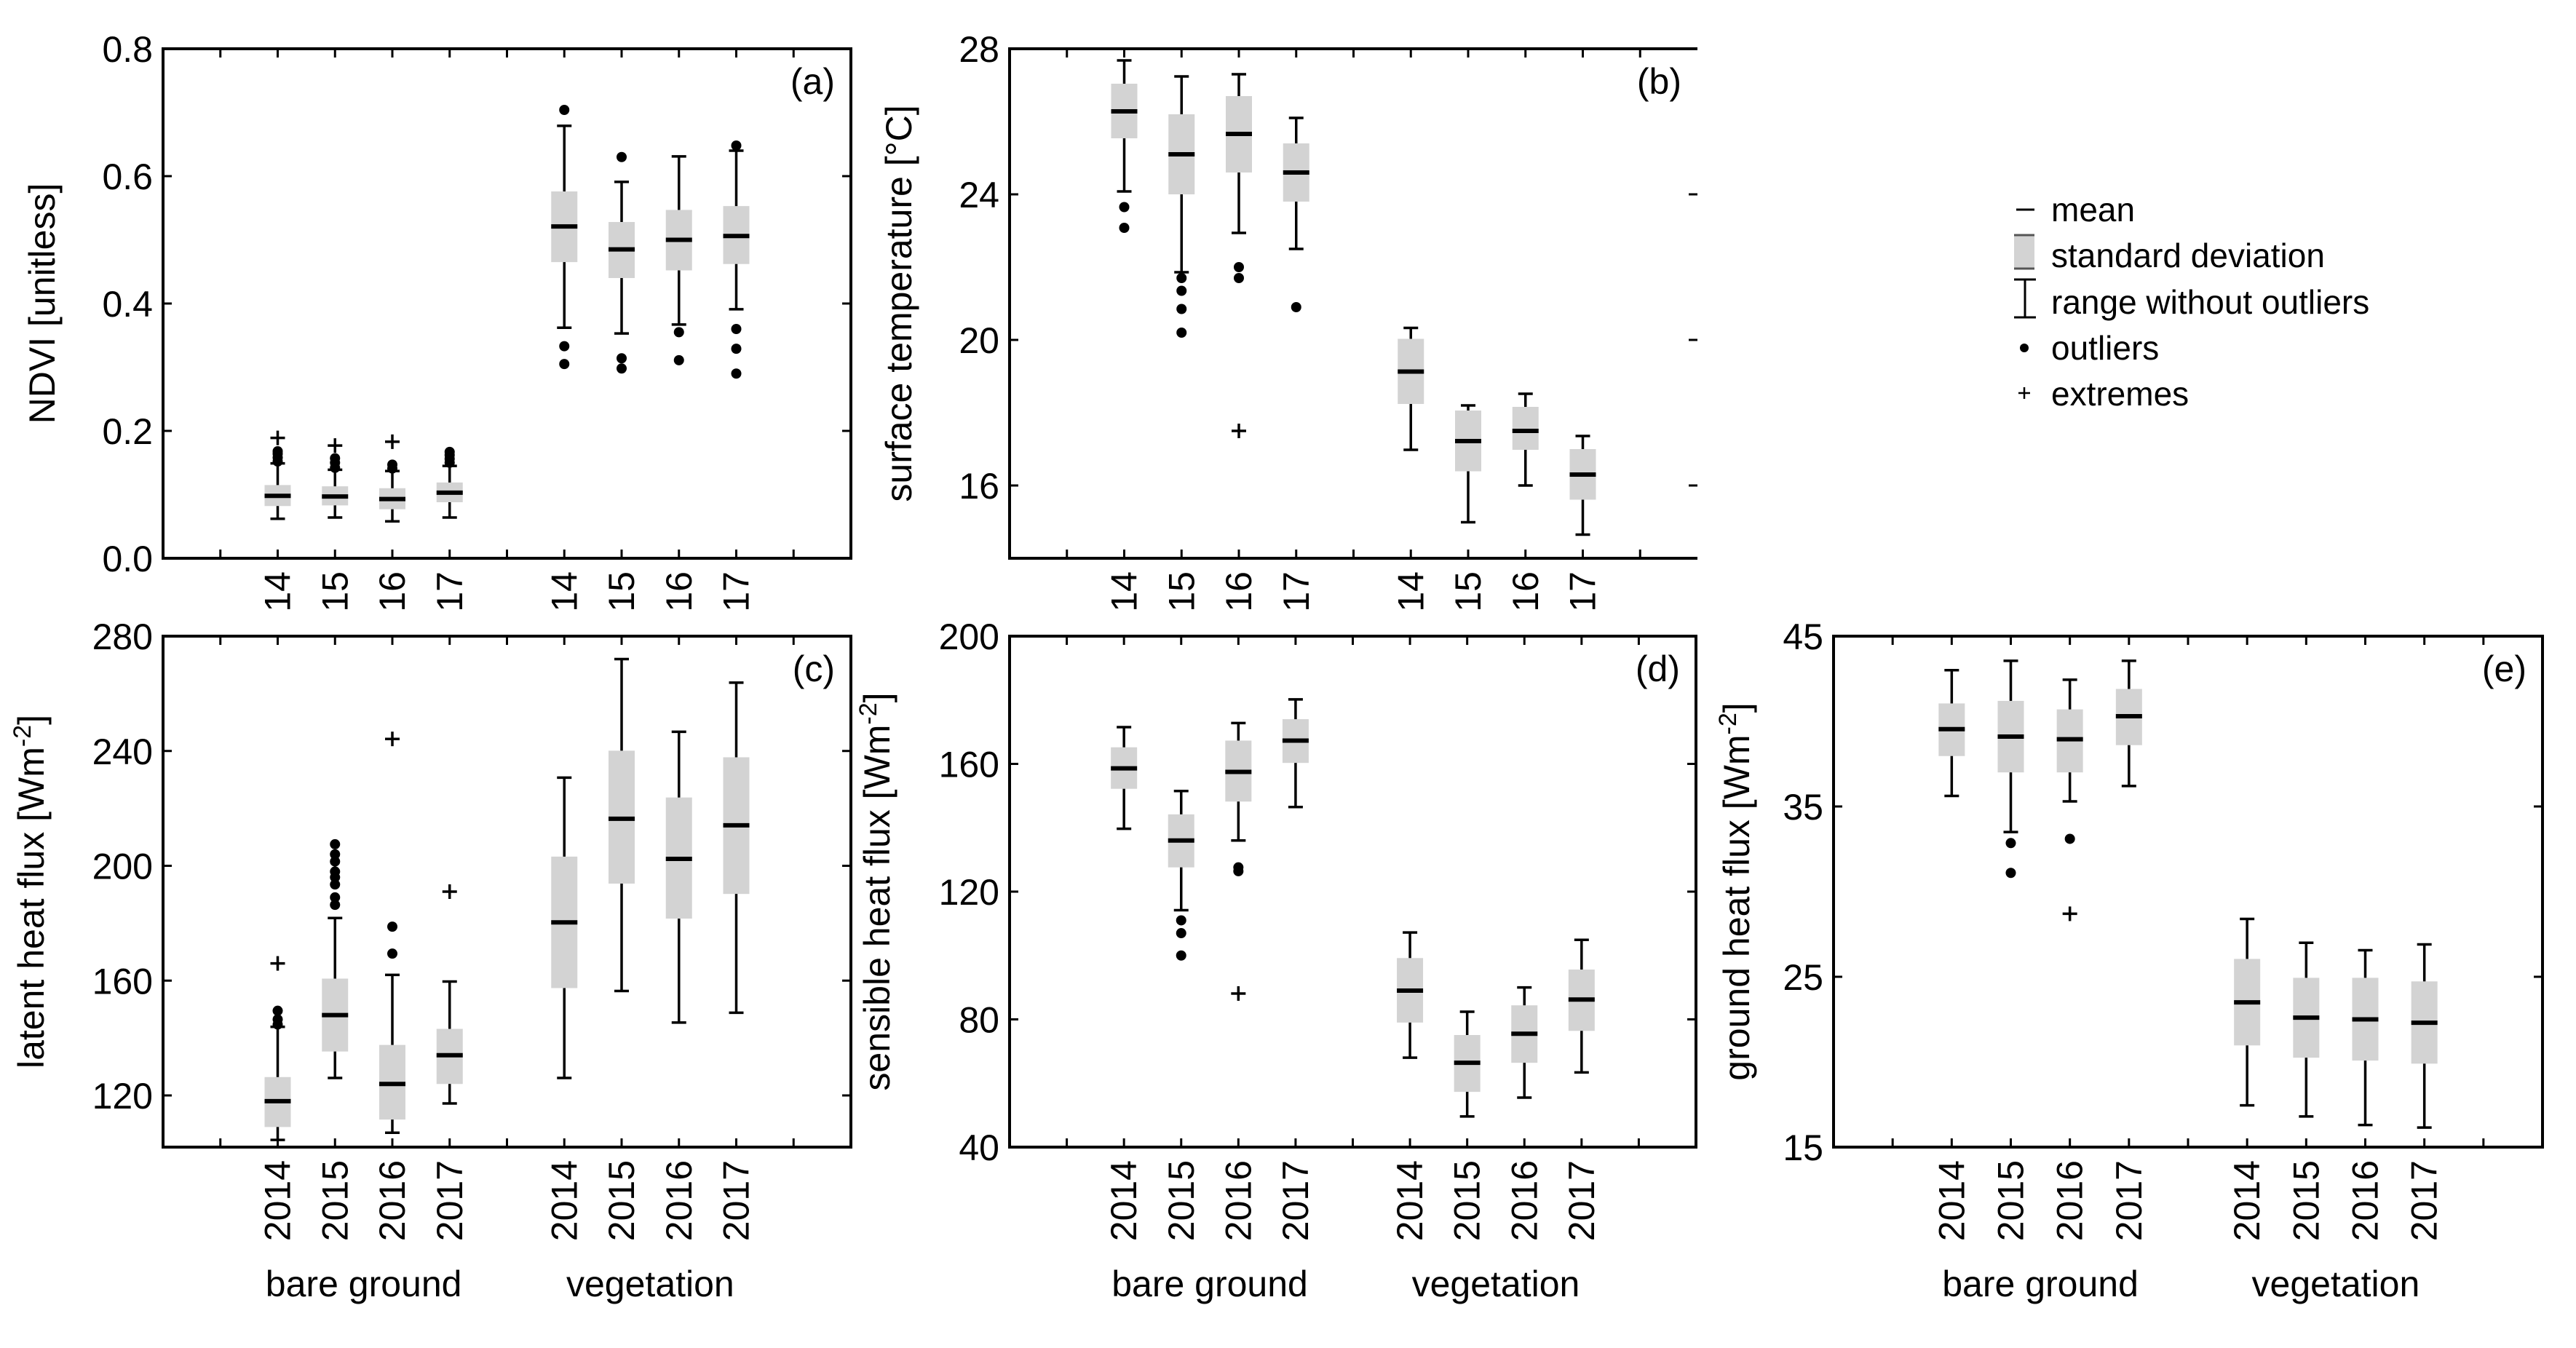 The image size is (2576, 1348). I want to click on y-axis-label-text: sensible heat flux [Wm, so click(877, 908).